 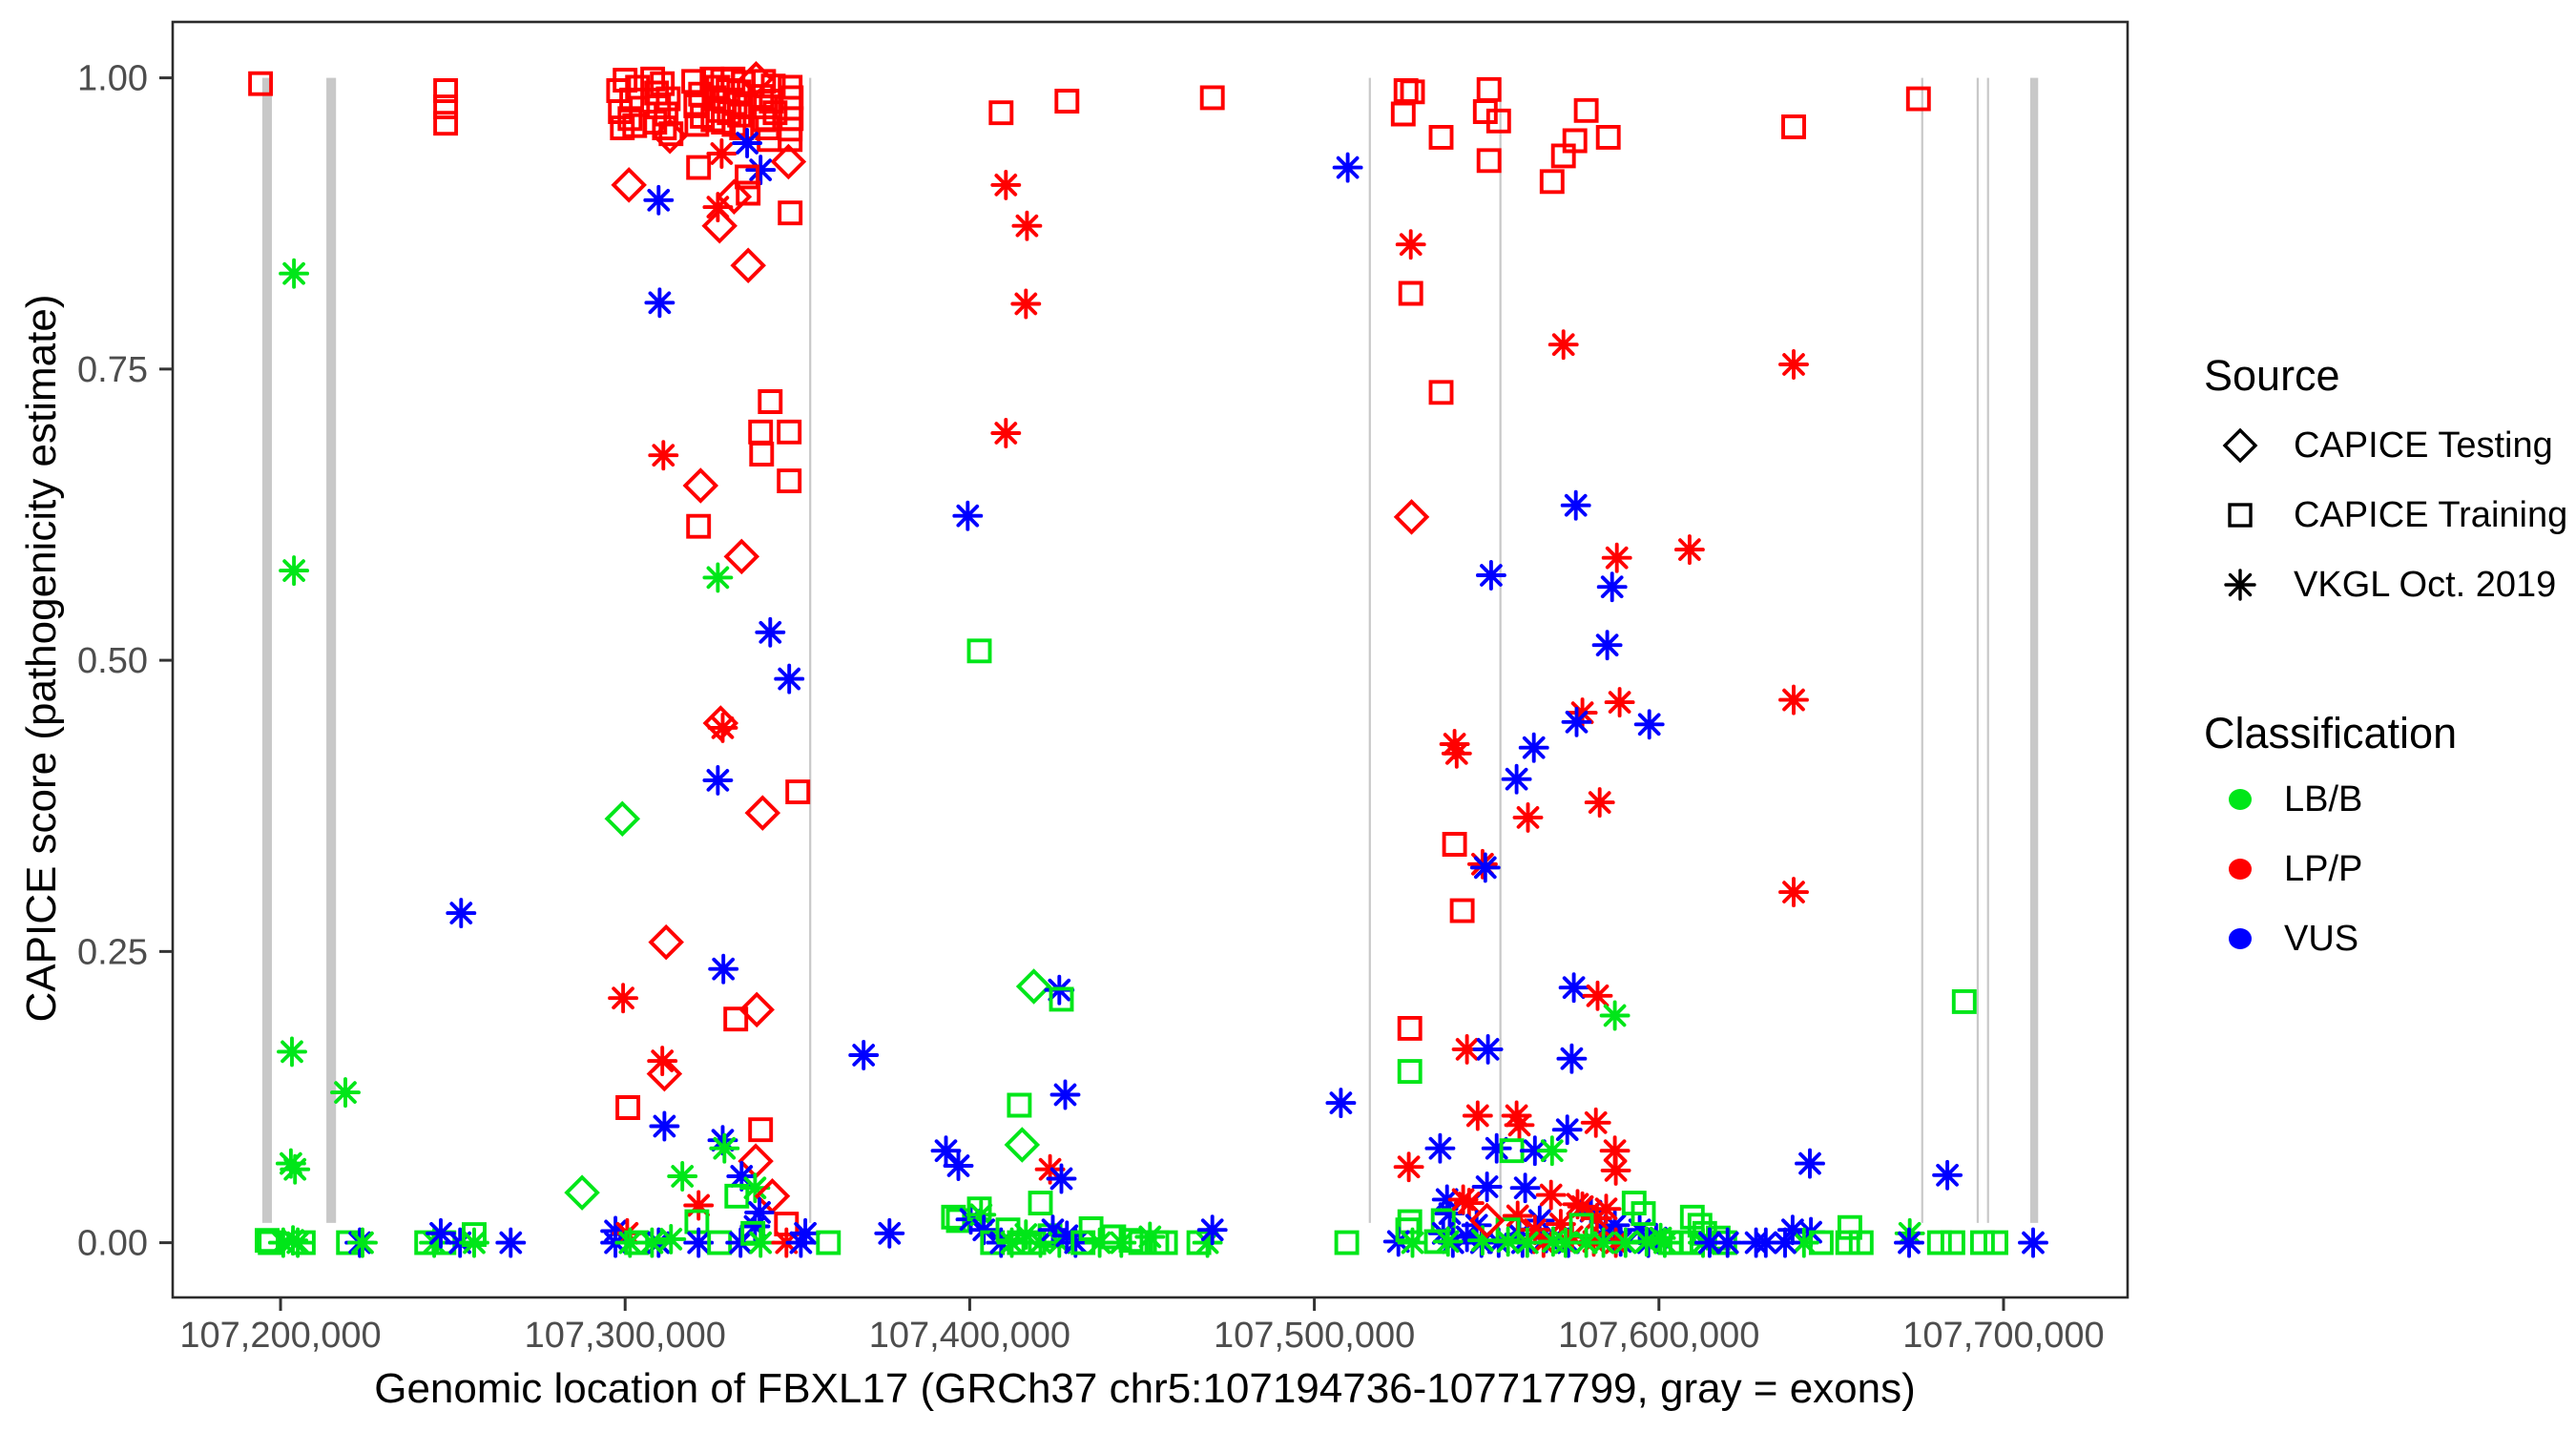 I want to click on y-tick-label: 0.75, so click(x=112, y=370).